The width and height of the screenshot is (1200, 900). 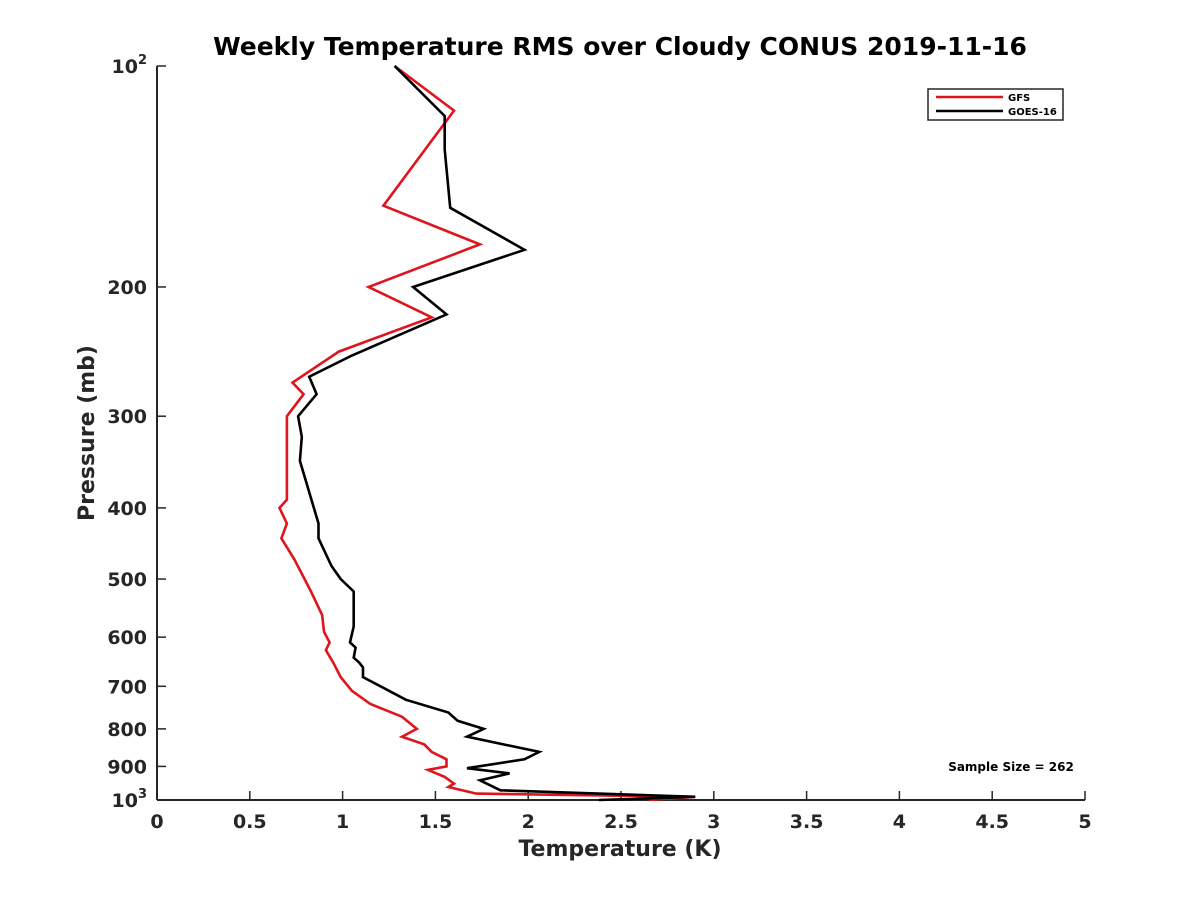 I want to click on chart-legend: GFS GOES-16, so click(x=995, y=104).